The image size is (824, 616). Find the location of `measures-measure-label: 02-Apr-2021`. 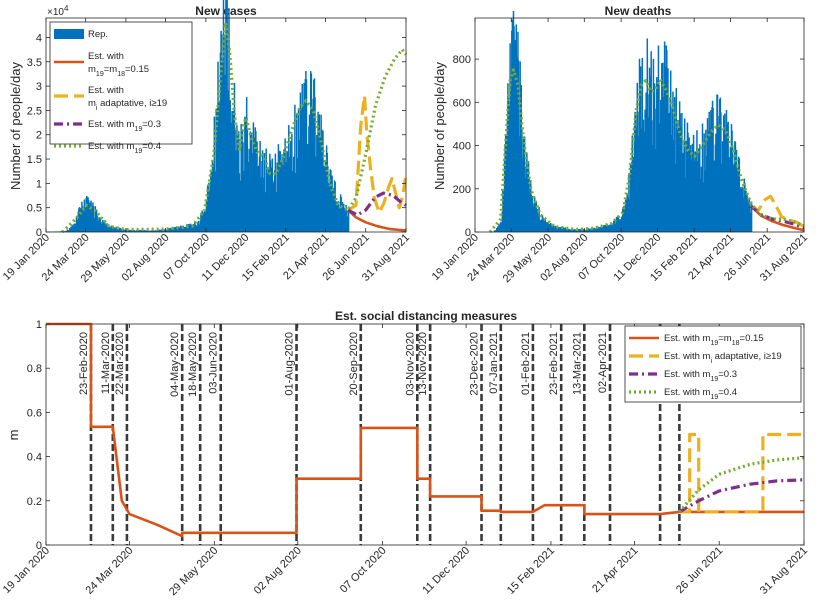

measures-measure-label: 02-Apr-2021 is located at coordinates (603, 362).